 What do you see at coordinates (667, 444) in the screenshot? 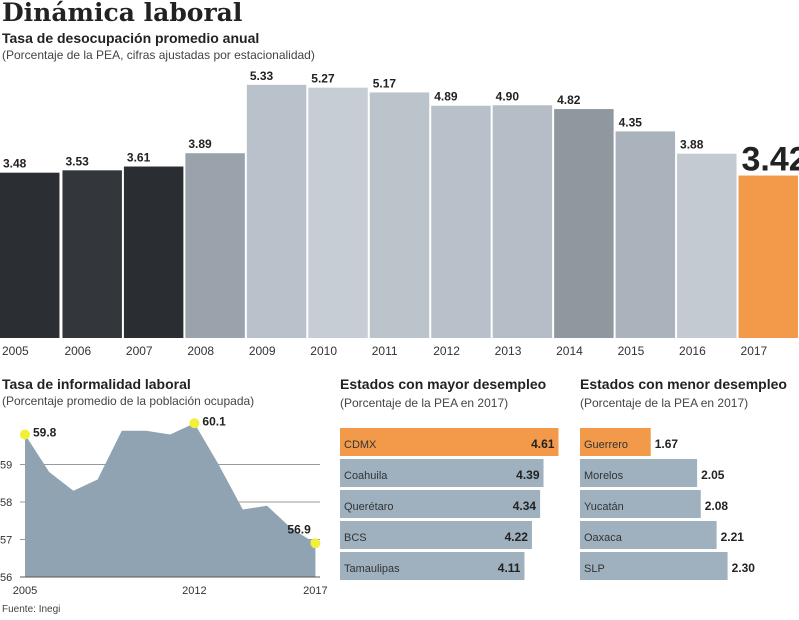
I see `bar-value-label: 1.67` at bounding box center [667, 444].